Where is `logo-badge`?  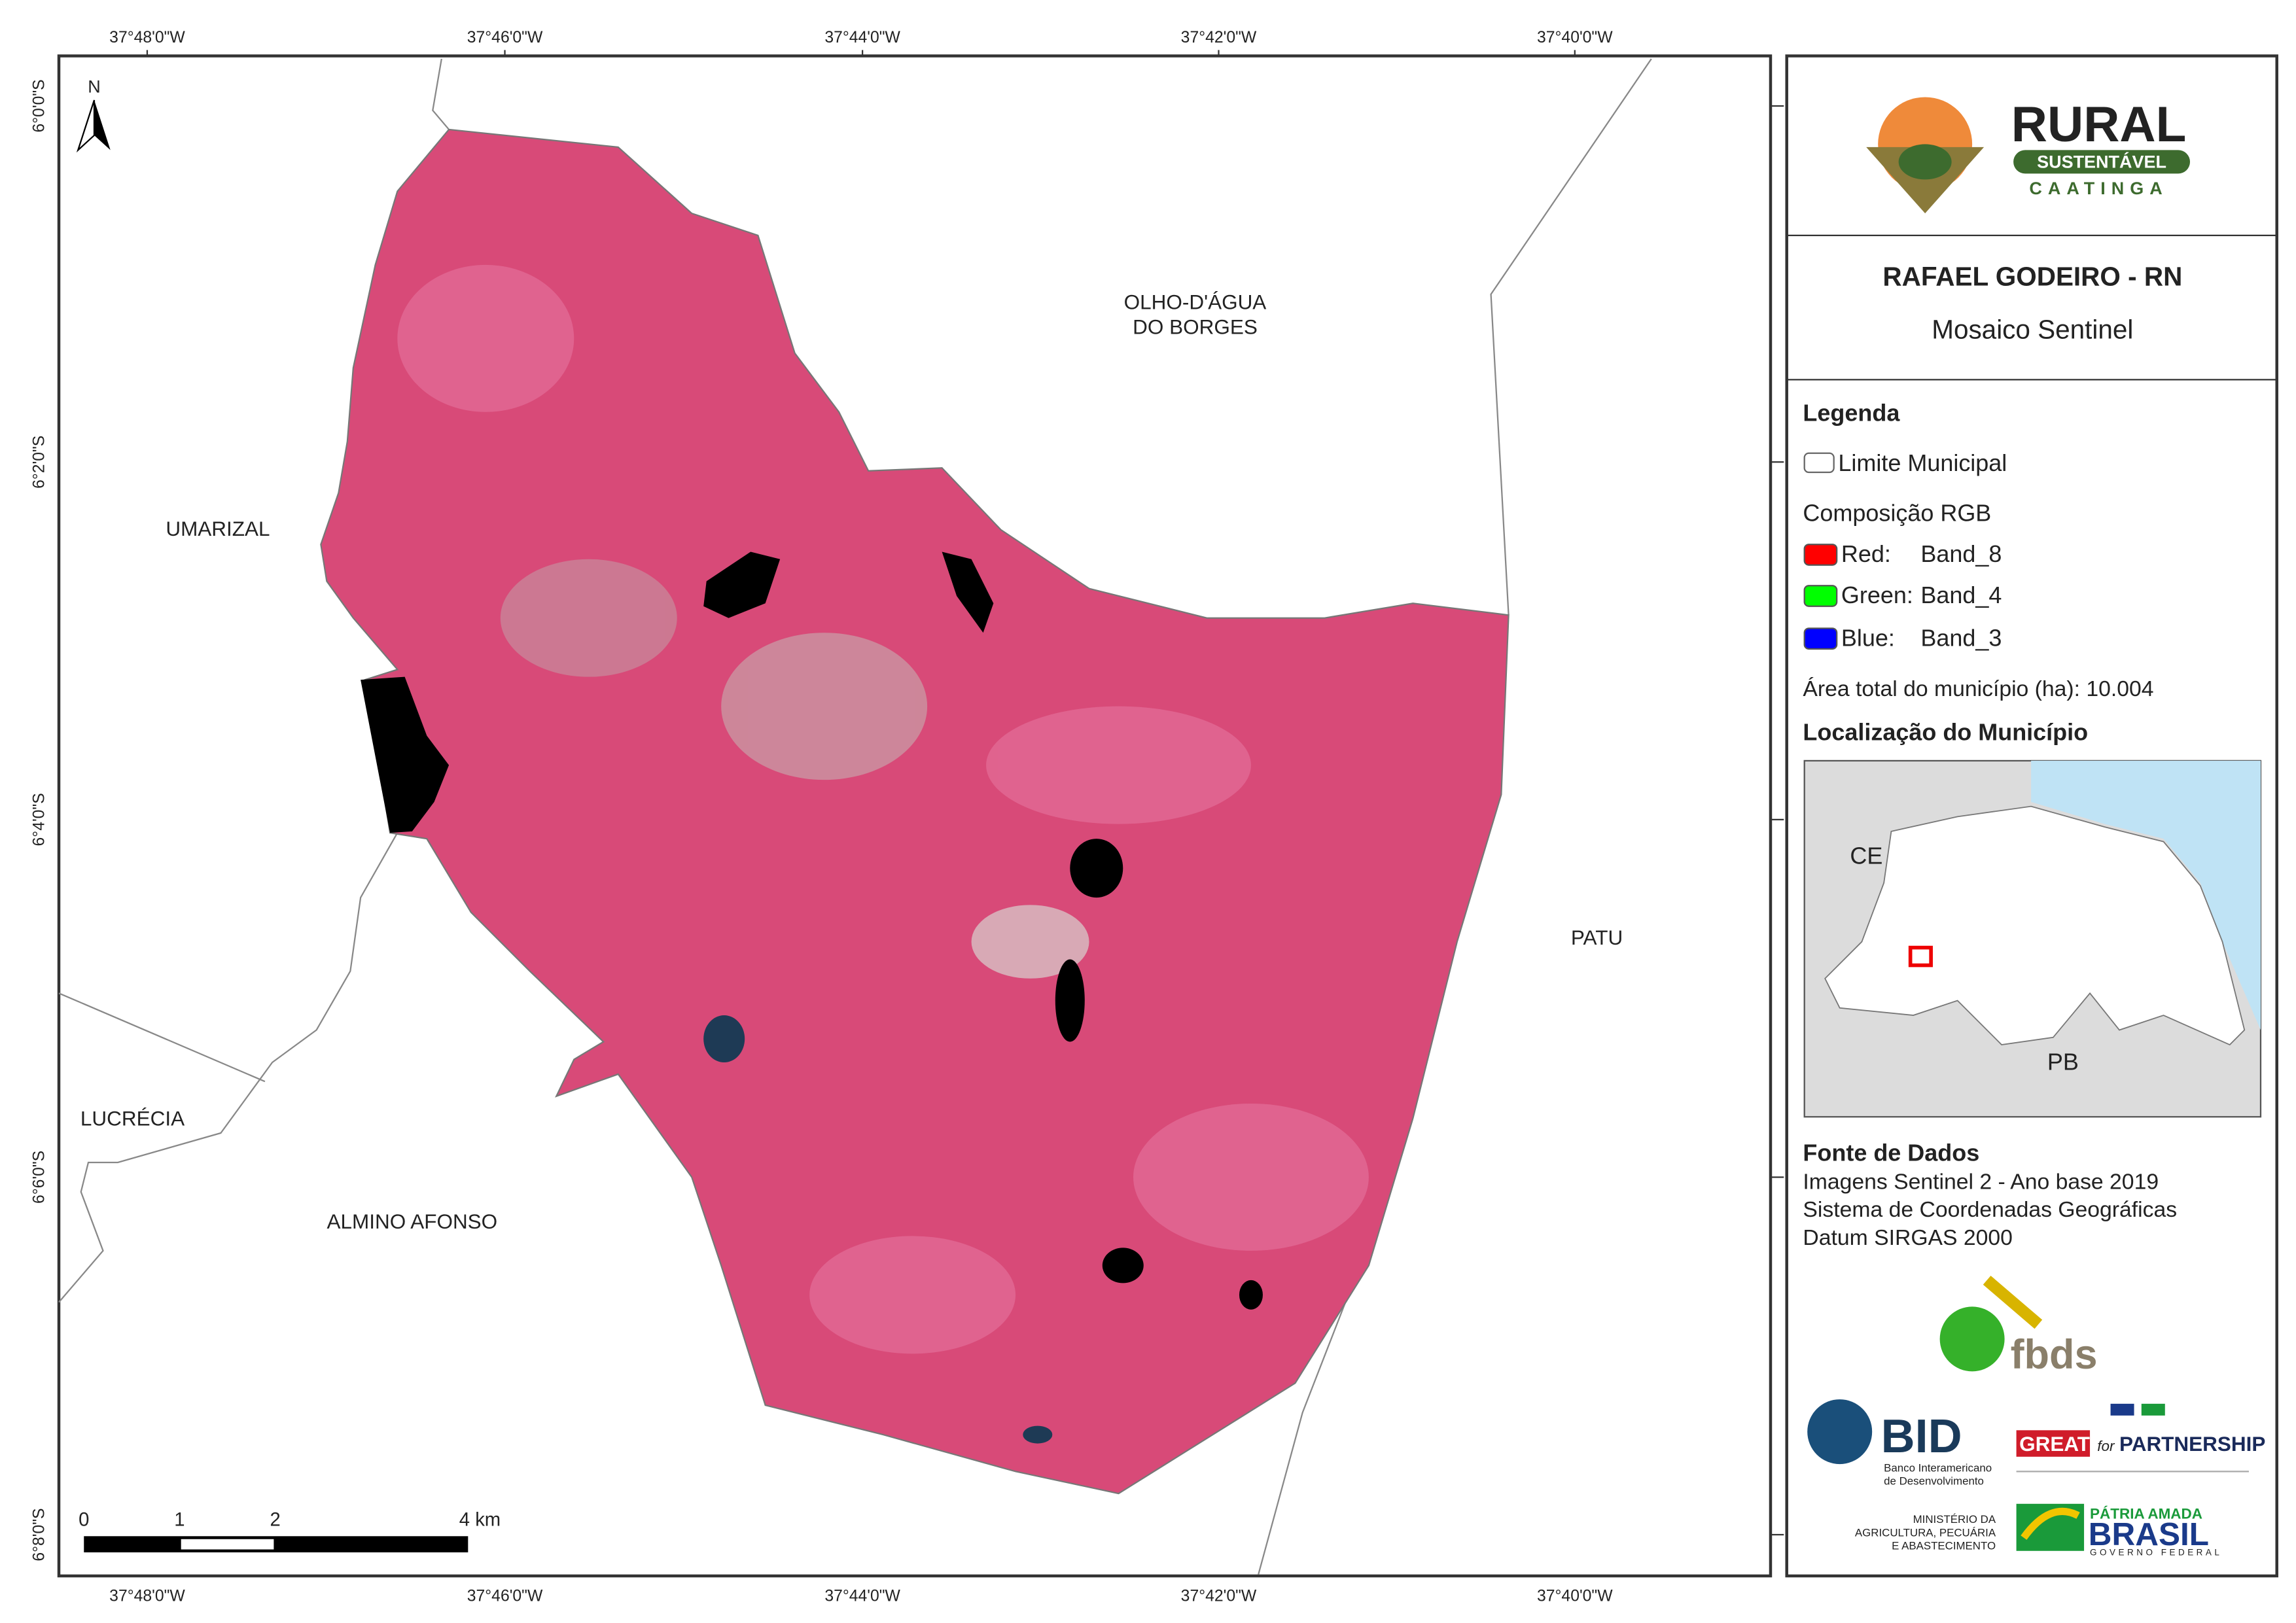 logo-badge is located at coordinates (2102, 162).